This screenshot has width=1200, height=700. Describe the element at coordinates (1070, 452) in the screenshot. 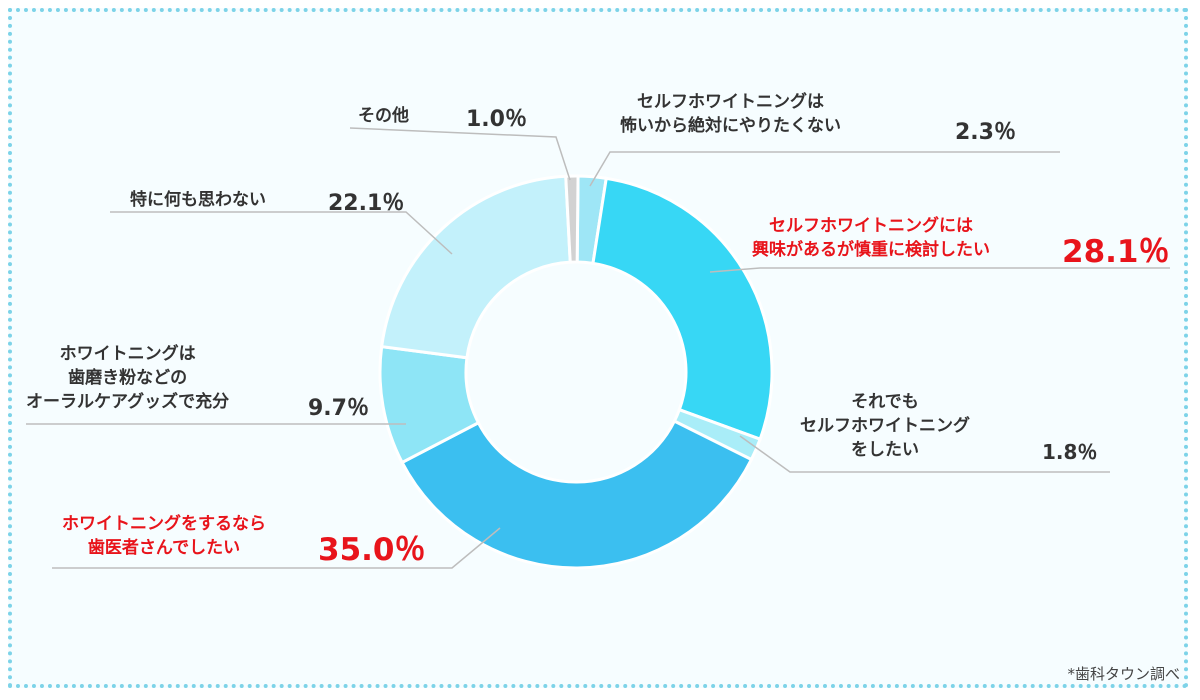

I see `slice-value-self-want: 1.8％` at that location.